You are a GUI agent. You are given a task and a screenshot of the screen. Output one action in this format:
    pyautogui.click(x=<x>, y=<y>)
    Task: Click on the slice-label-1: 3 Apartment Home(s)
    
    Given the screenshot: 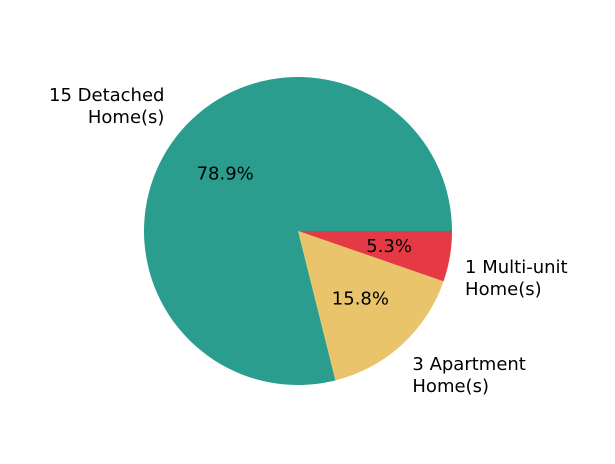 What is the action you would take?
    pyautogui.click(x=468, y=375)
    